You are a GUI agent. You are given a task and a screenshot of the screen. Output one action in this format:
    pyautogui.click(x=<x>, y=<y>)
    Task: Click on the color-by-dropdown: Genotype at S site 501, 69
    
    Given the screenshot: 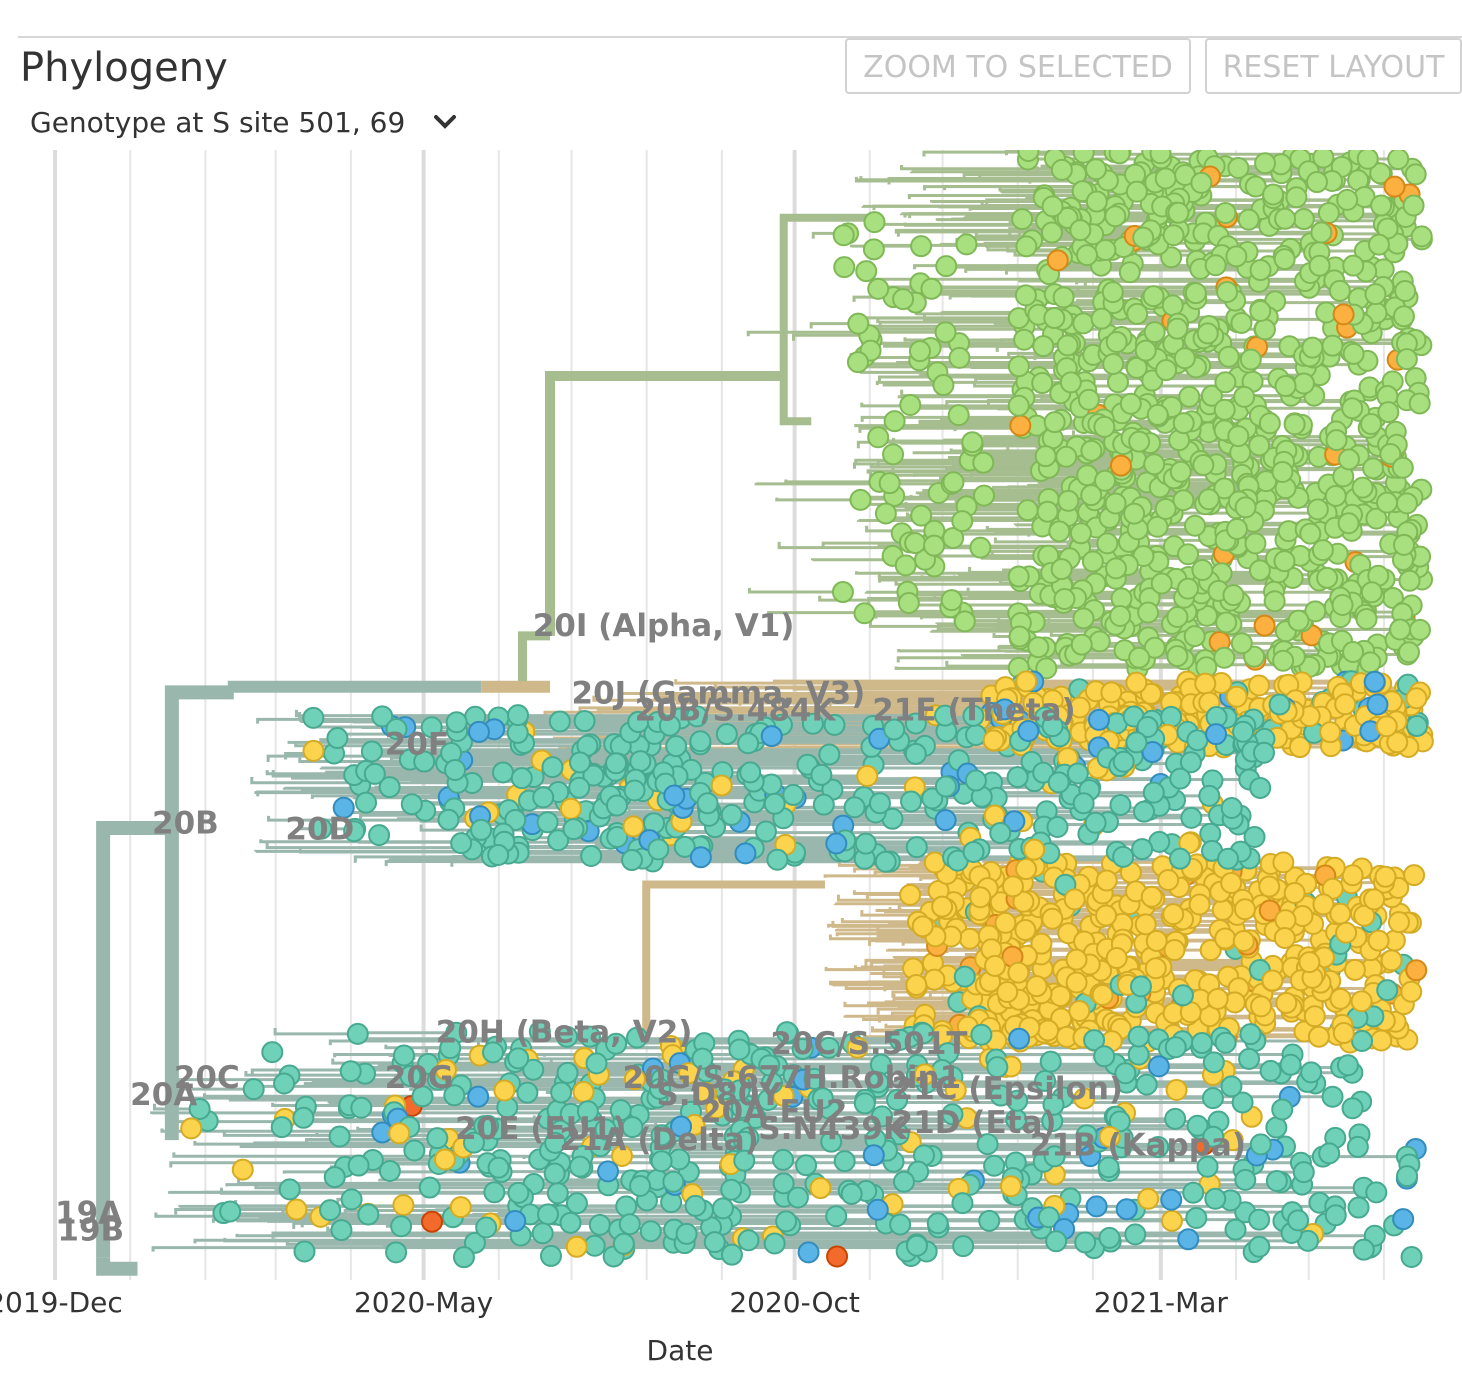 What is the action you would take?
    pyautogui.click(x=244, y=122)
    